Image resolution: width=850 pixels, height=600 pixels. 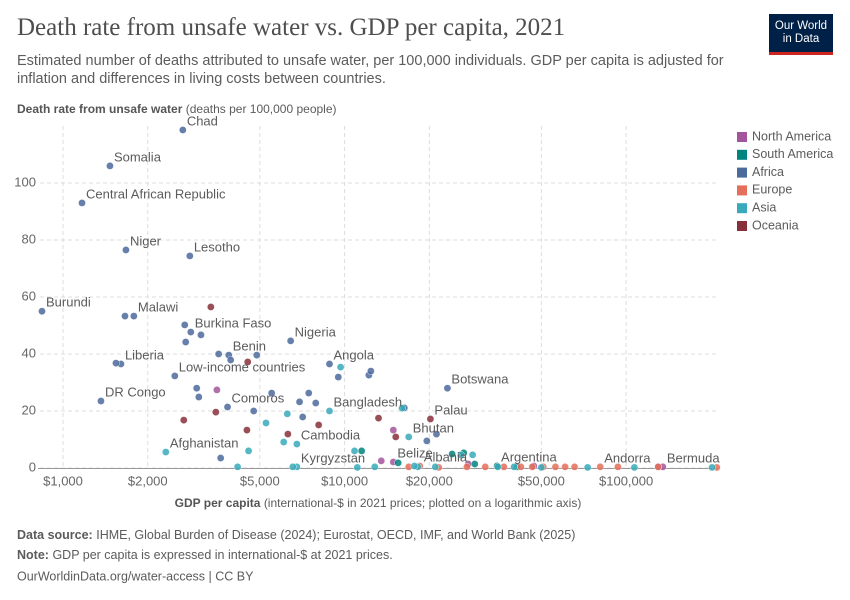 What do you see at coordinates (156, 193) in the screenshot?
I see `point-label: Central African Republic` at bounding box center [156, 193].